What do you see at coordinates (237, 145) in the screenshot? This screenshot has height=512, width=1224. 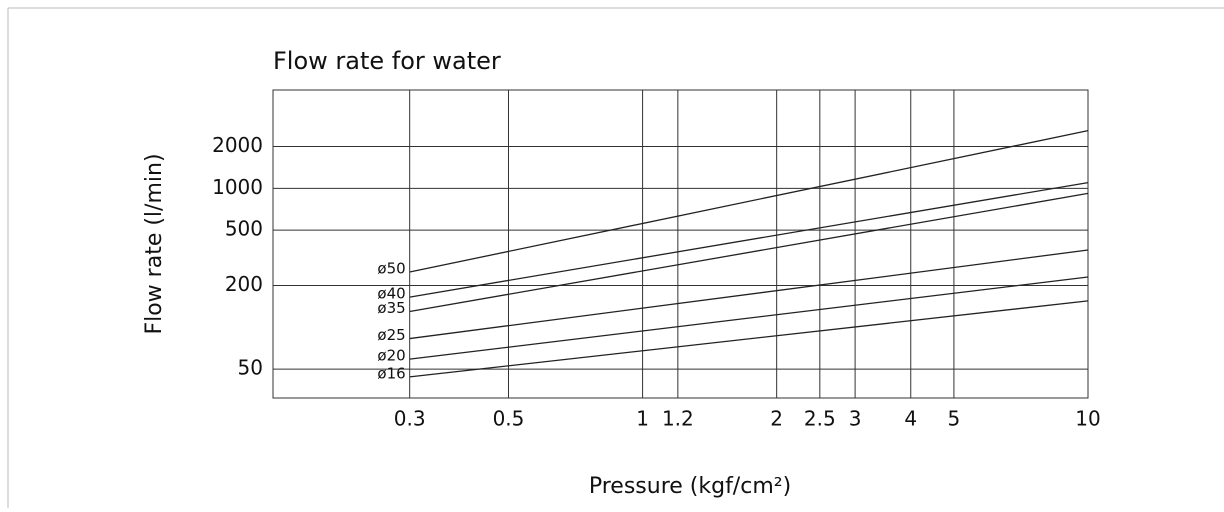 I see `y-tick-label: 2000` at bounding box center [237, 145].